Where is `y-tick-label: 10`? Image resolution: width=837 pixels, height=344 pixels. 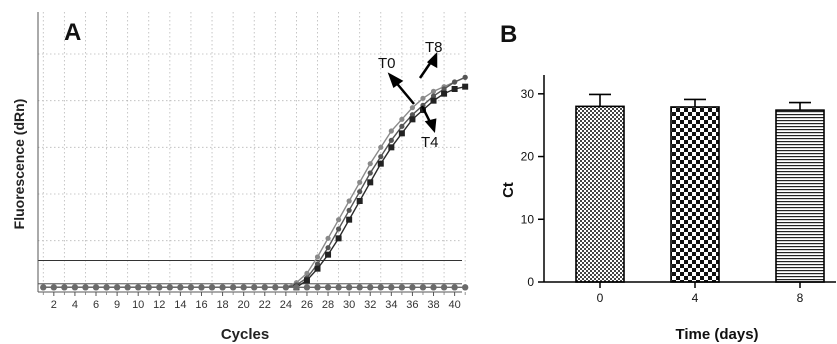 y-tick-label: 10 is located at coordinates (528, 219).